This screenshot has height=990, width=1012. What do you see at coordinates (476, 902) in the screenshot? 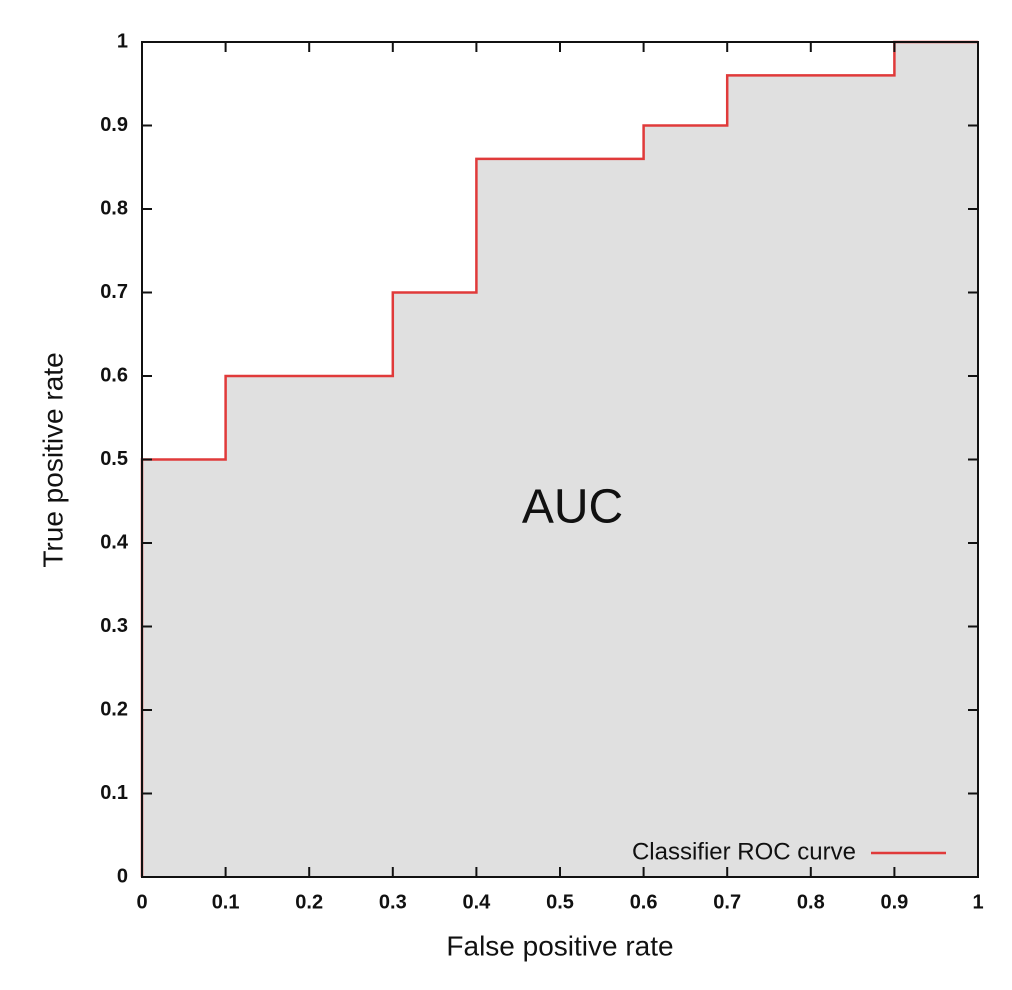
I see `x-tick-label: 0.4` at bounding box center [476, 902].